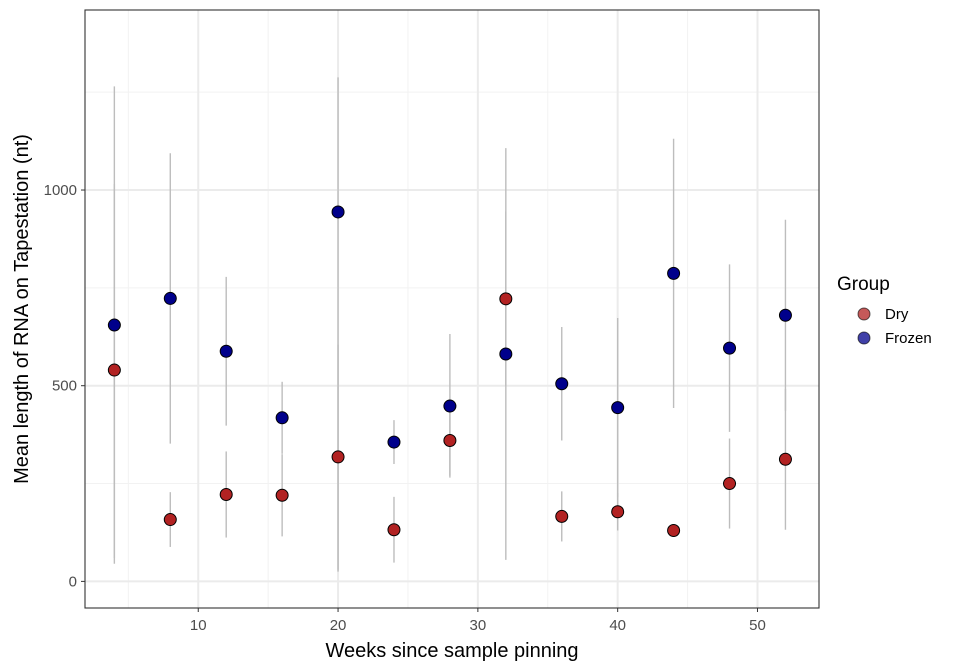 This screenshot has width=960, height=672. I want to click on legend-title: Group, so click(863, 284).